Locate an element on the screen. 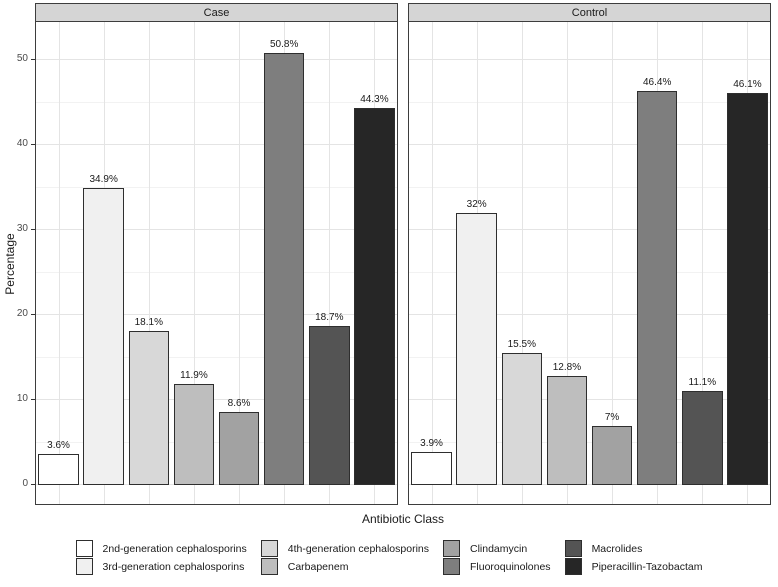 Image resolution: width=778 pixels, height=587 pixels. legend-swatch-carbapenem is located at coordinates (269, 566).